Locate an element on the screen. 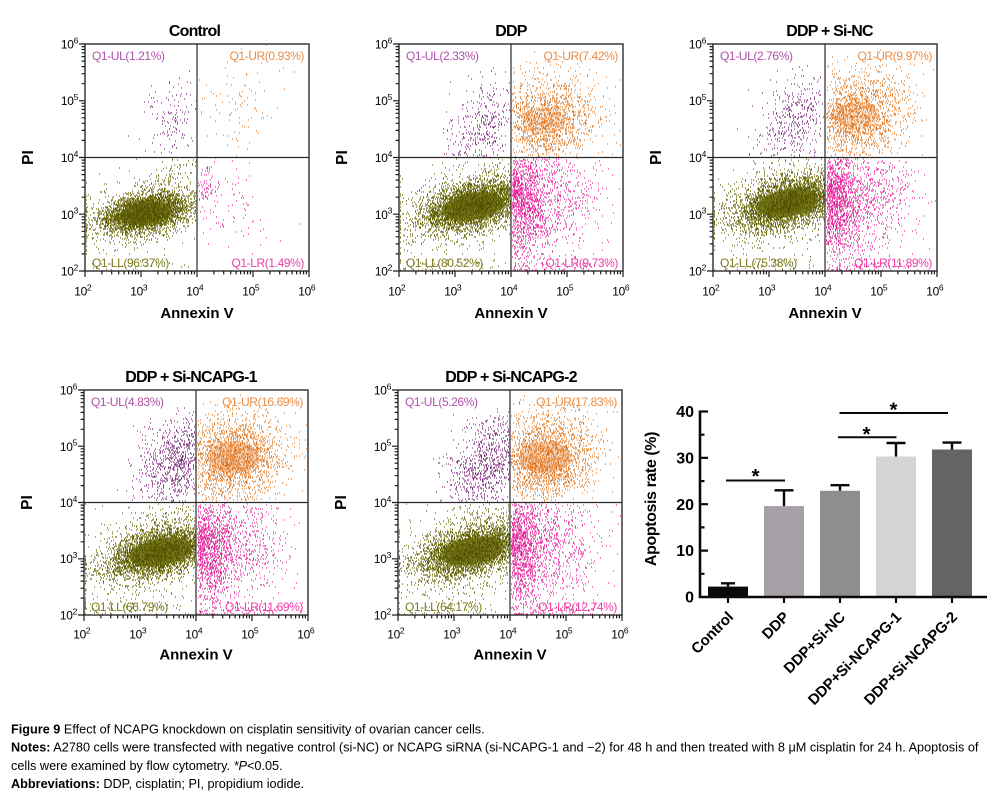  svg-text: 10 is located at coordinates (685, 551).